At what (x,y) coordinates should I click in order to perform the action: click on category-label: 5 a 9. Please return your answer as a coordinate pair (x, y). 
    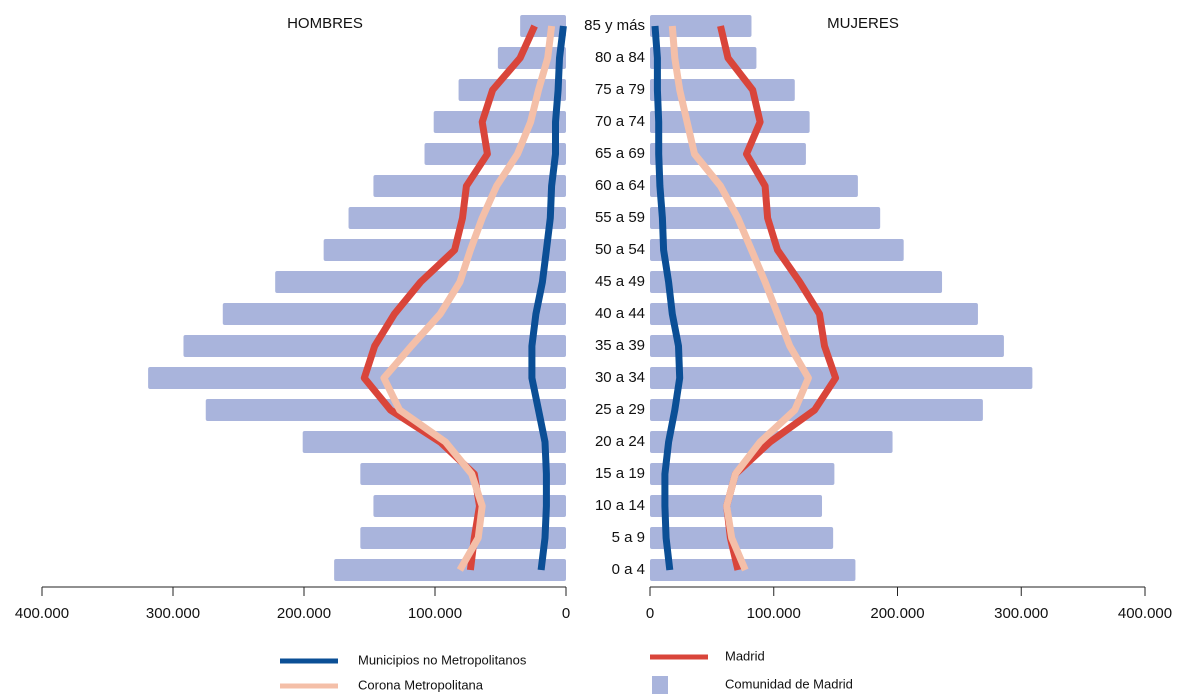
    Looking at the image, I should click on (628, 537).